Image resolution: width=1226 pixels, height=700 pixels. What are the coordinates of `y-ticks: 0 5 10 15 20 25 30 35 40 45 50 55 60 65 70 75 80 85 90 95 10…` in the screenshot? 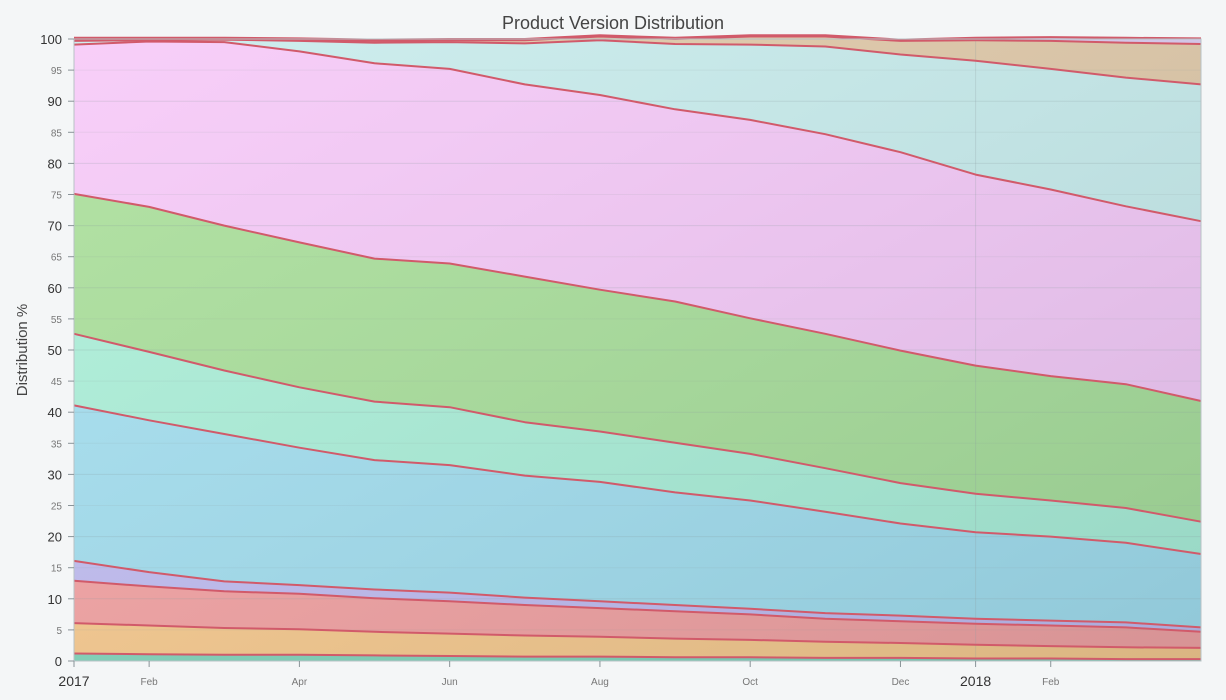 It's located at (57, 350).